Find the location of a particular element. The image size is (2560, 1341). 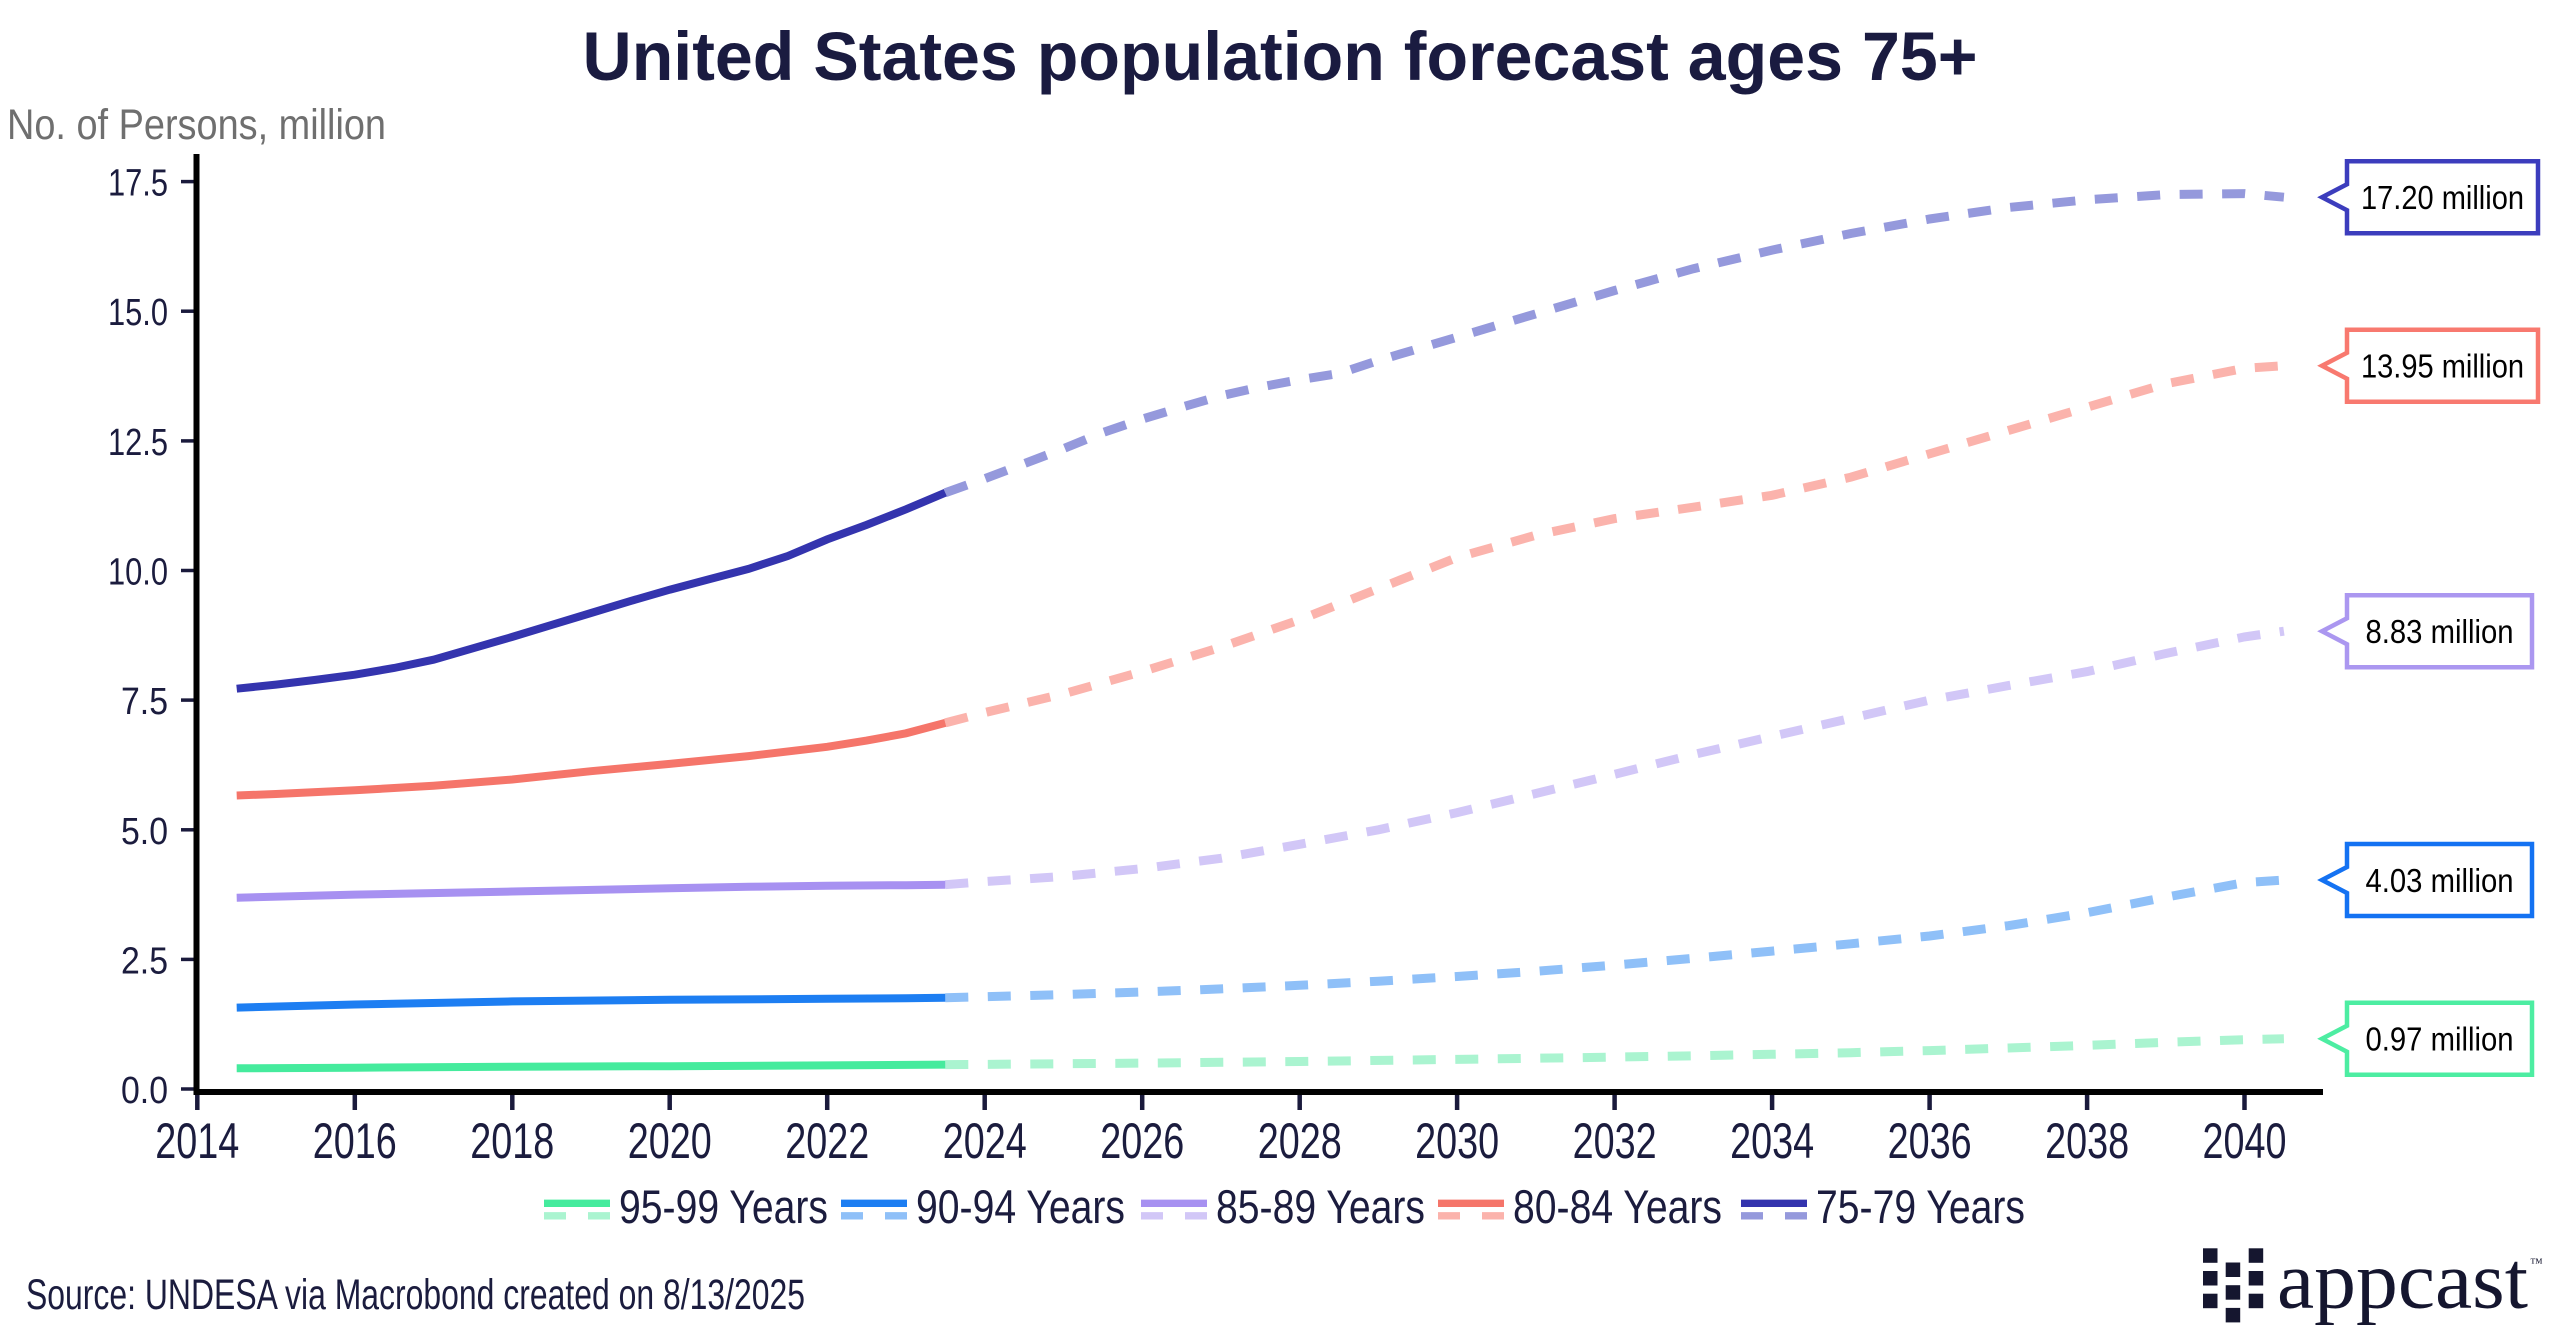

svg-text: 8.83 million is located at coordinates (2440, 631).